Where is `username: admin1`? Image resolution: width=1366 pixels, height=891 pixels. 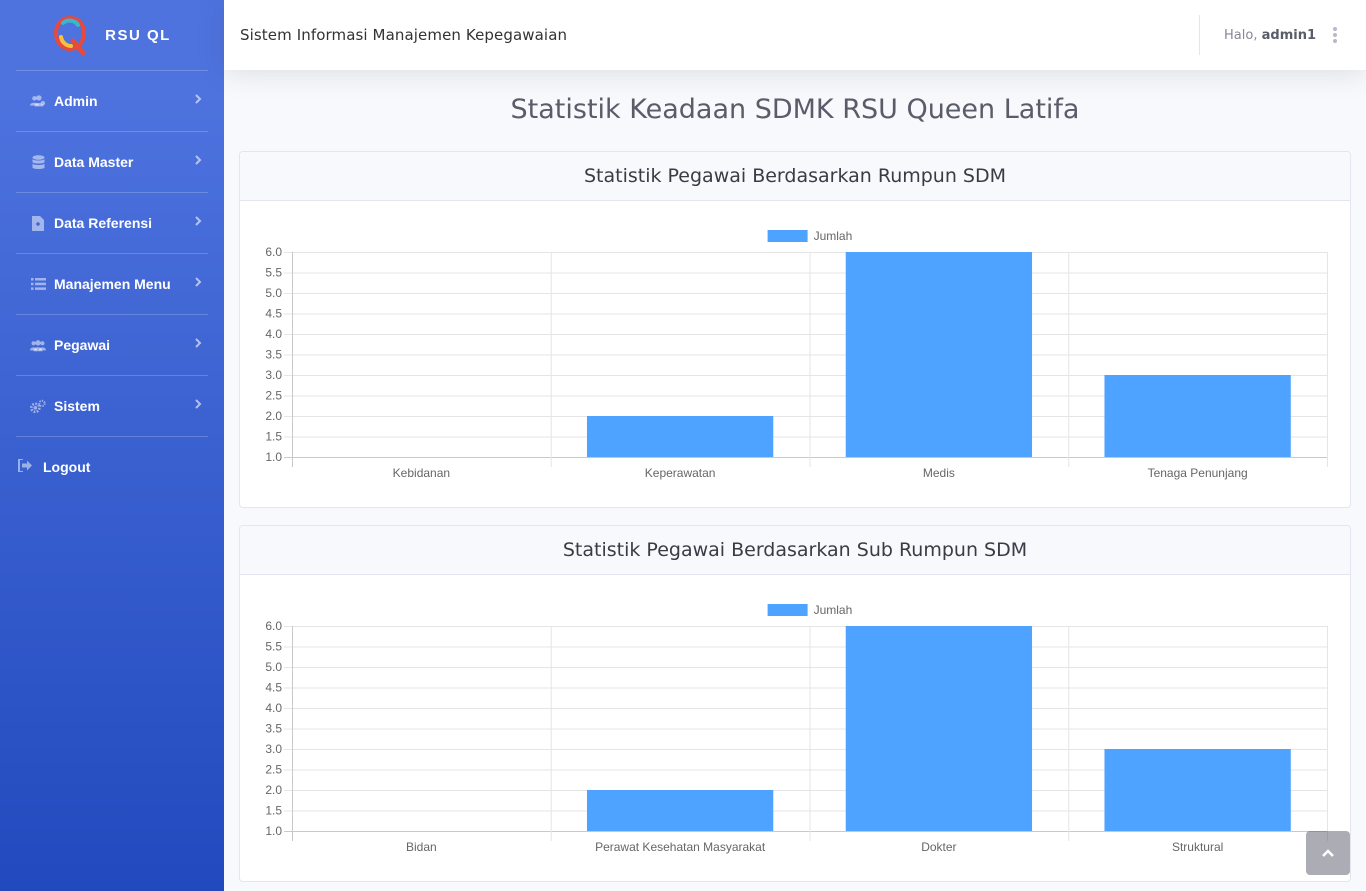
username: admin1 is located at coordinates (1288, 35).